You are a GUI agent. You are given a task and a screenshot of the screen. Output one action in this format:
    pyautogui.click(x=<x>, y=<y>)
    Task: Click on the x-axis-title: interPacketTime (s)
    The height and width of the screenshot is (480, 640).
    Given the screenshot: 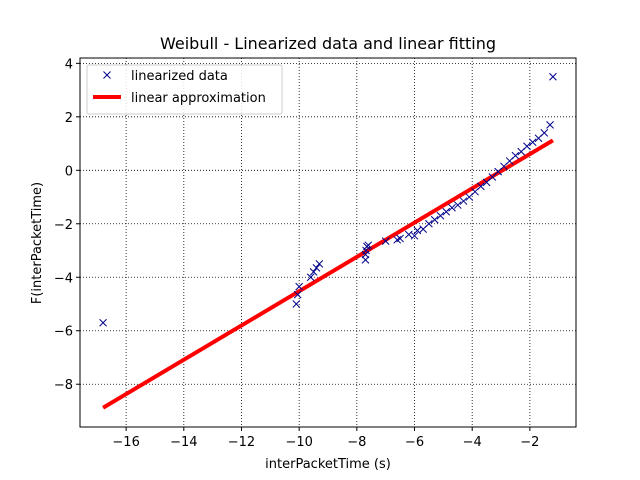 What is the action you would take?
    pyautogui.click(x=328, y=464)
    